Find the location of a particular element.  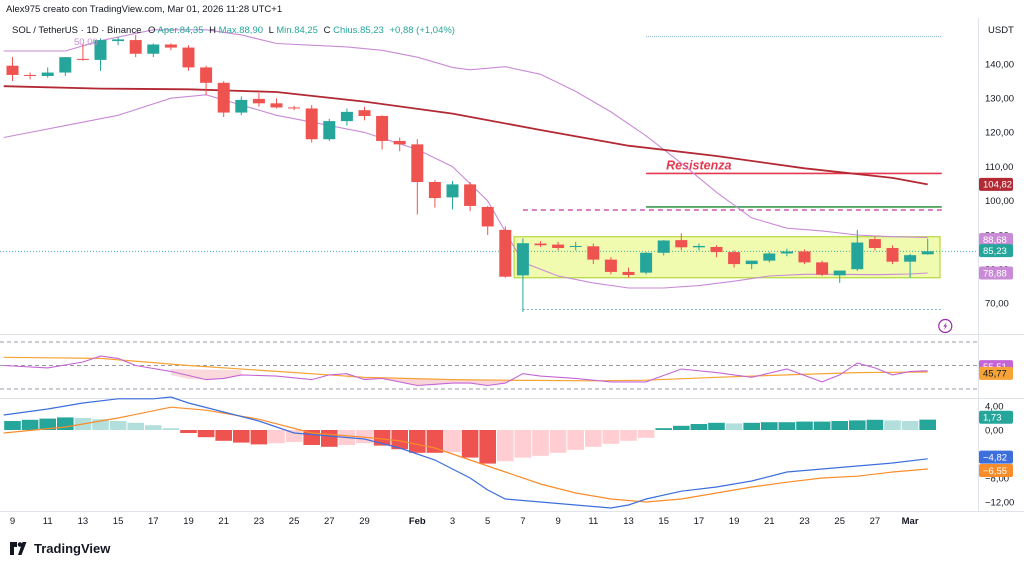

macd-tick: 4,00 is located at coordinates (994, 406).